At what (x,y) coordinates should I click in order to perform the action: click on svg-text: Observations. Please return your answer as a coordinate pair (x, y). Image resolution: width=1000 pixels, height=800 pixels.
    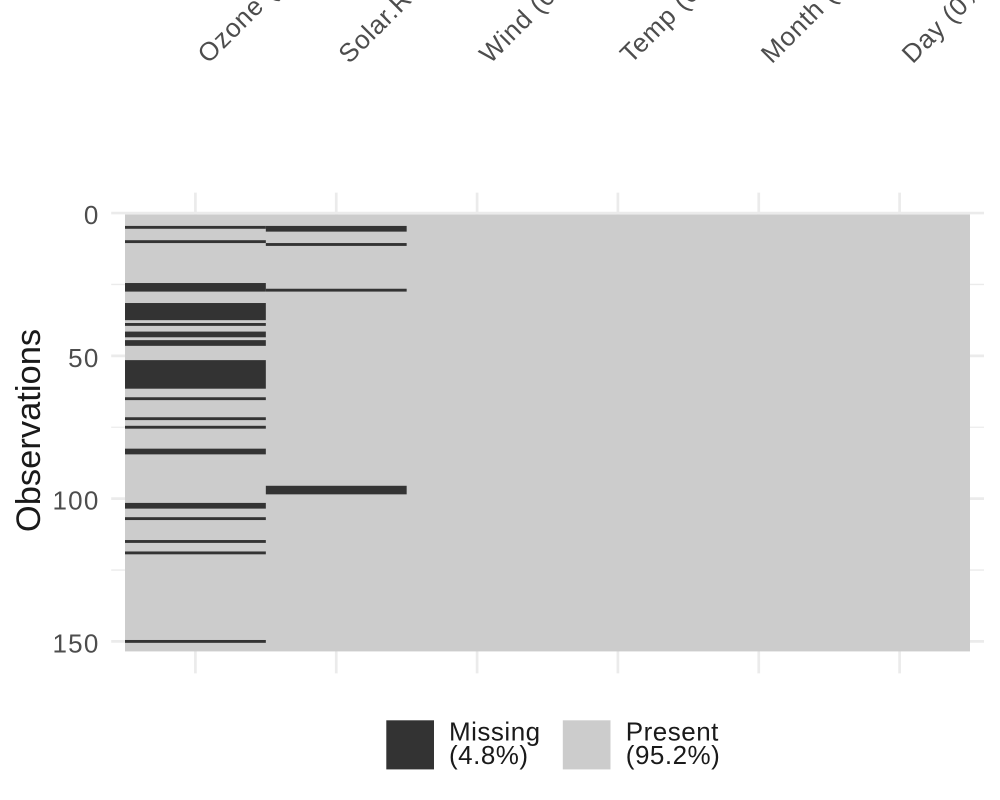
    Looking at the image, I should click on (29, 430).